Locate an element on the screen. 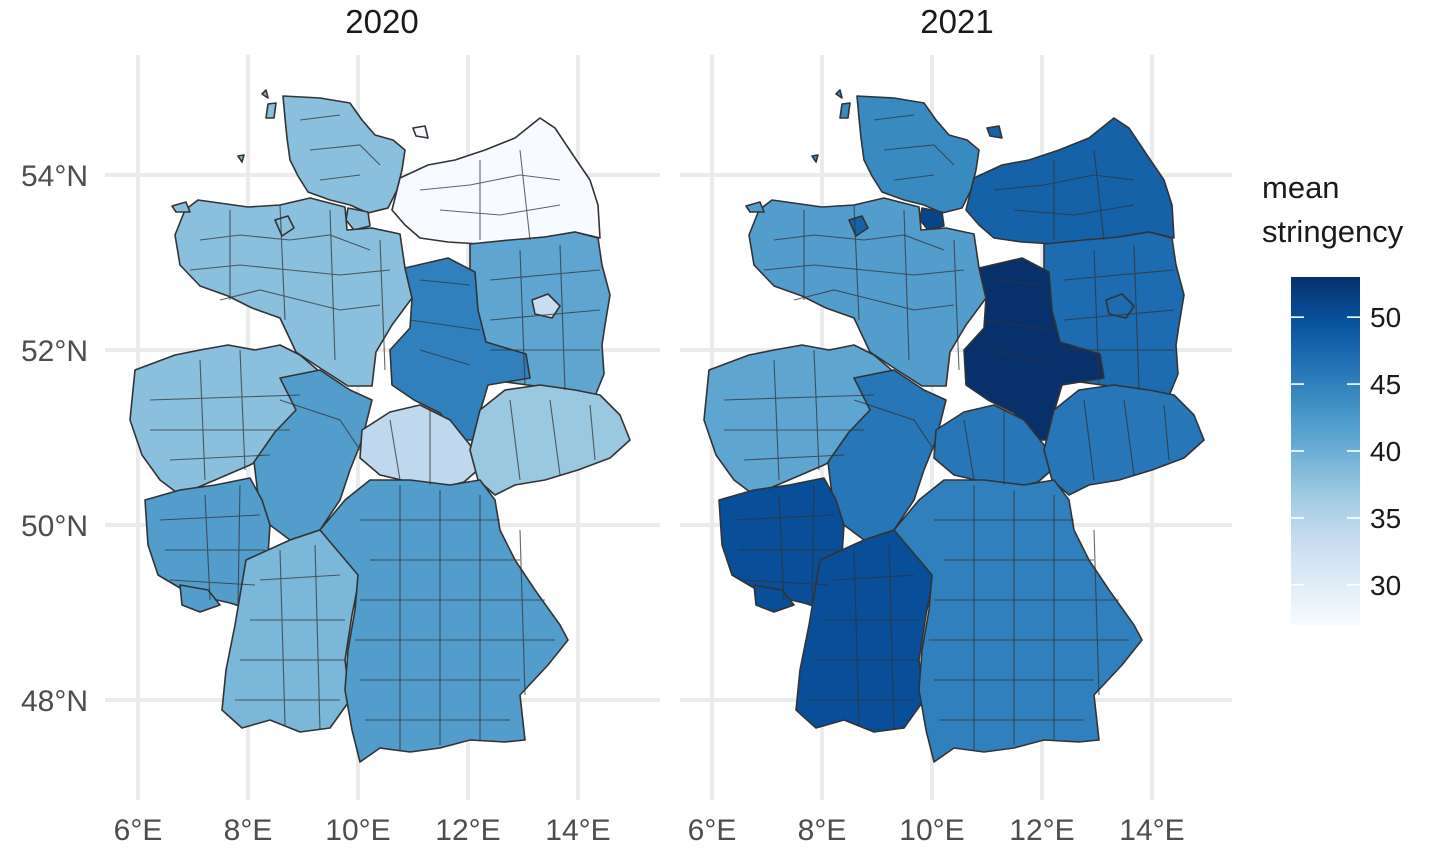 Image resolution: width=1429 pixels, height=853 pixels. legend-title-line2: stringency is located at coordinates (1333, 231).